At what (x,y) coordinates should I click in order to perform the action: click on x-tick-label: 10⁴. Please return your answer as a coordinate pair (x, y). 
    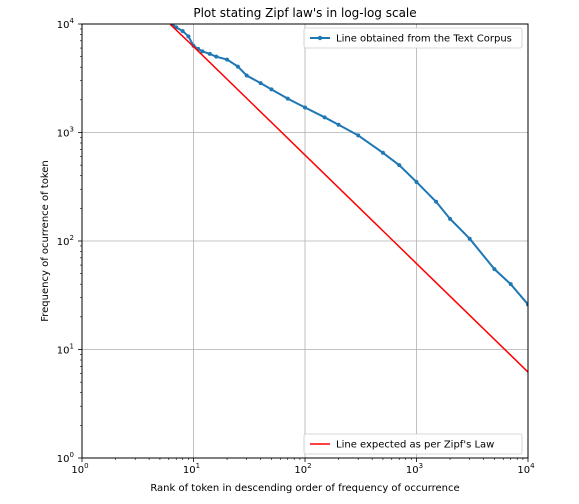
    Looking at the image, I should click on (526, 469).